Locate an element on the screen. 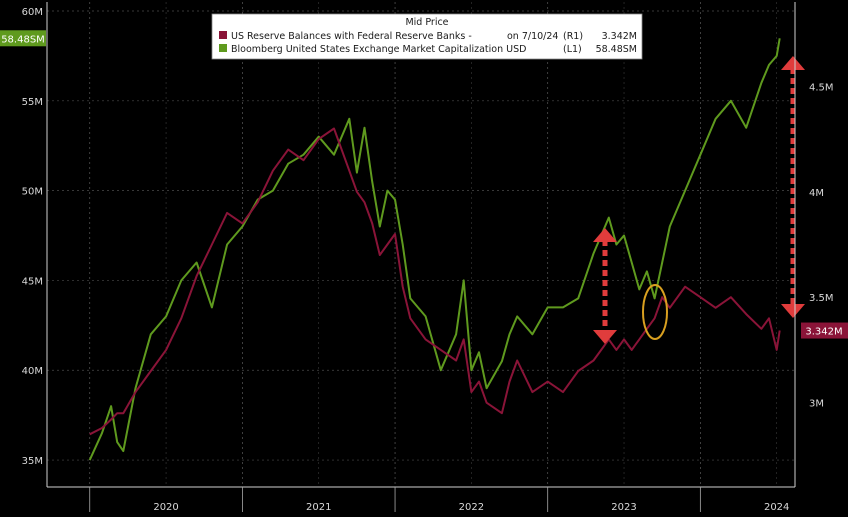 Image resolution: width=848 pixels, height=517 pixels. last-value-text-left: 58.48SM is located at coordinates (23, 39).